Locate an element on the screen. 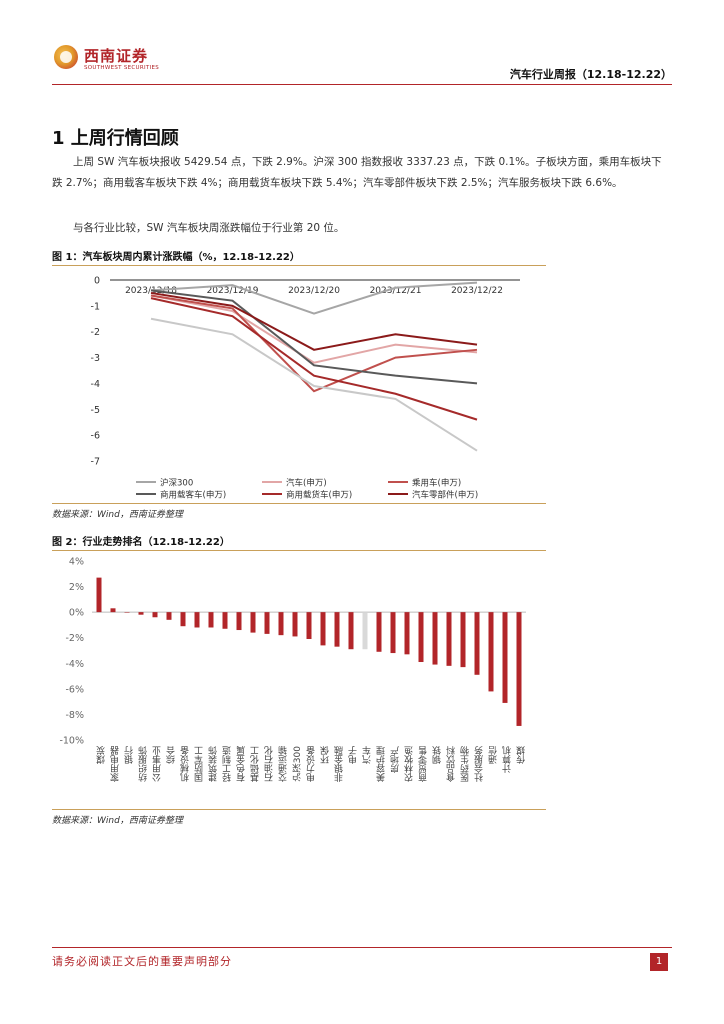  figure1-bottom-rule is located at coordinates (299, 503).